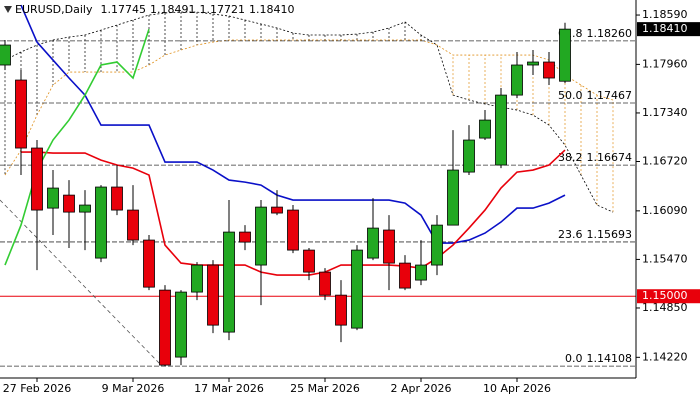 This screenshot has height=400, width=700. I want to click on price-tag-box, so click(668, 29).